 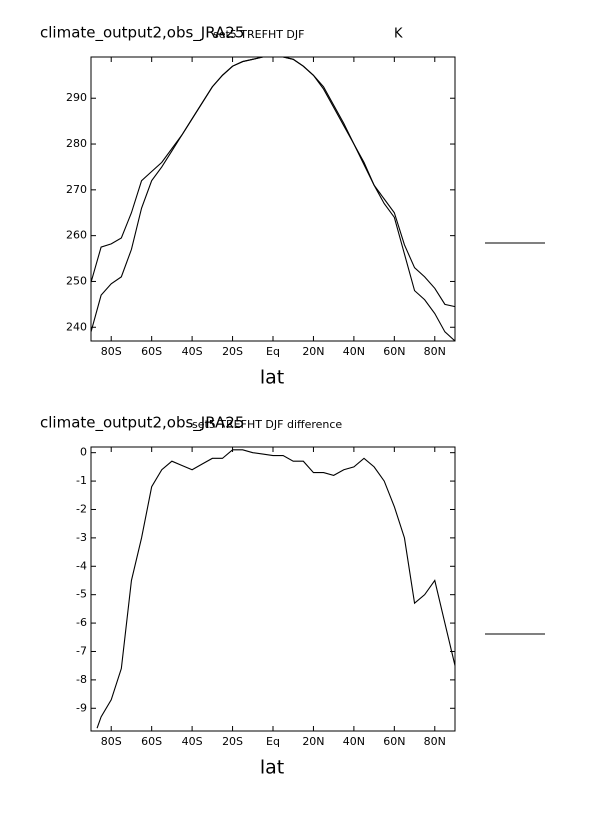 I want to click on y-tick-label: -7, so click(x=81, y=650).